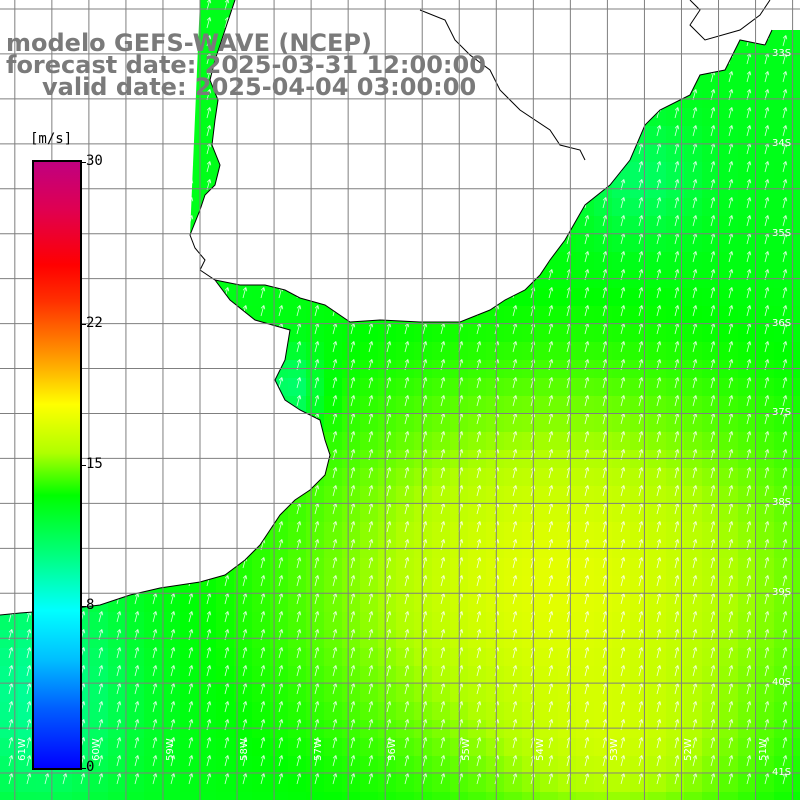 The height and width of the screenshot is (800, 800). What do you see at coordinates (467, 749) in the screenshot?
I see `lon-label: 55W` at bounding box center [467, 749].